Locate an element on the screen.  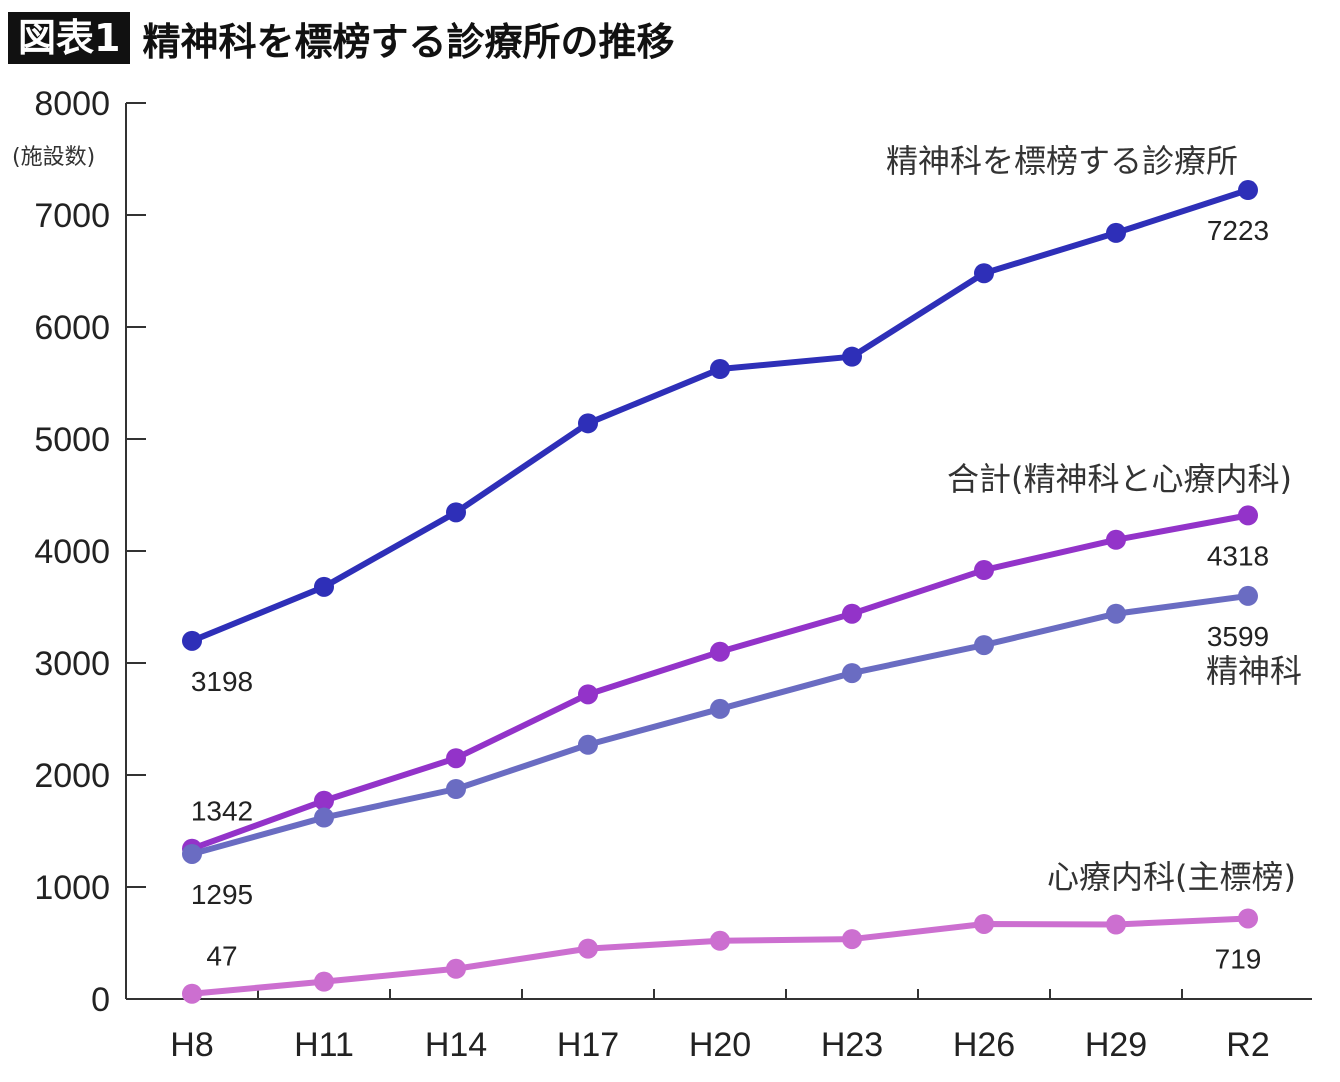
data-label: 719 is located at coordinates (1238, 958).